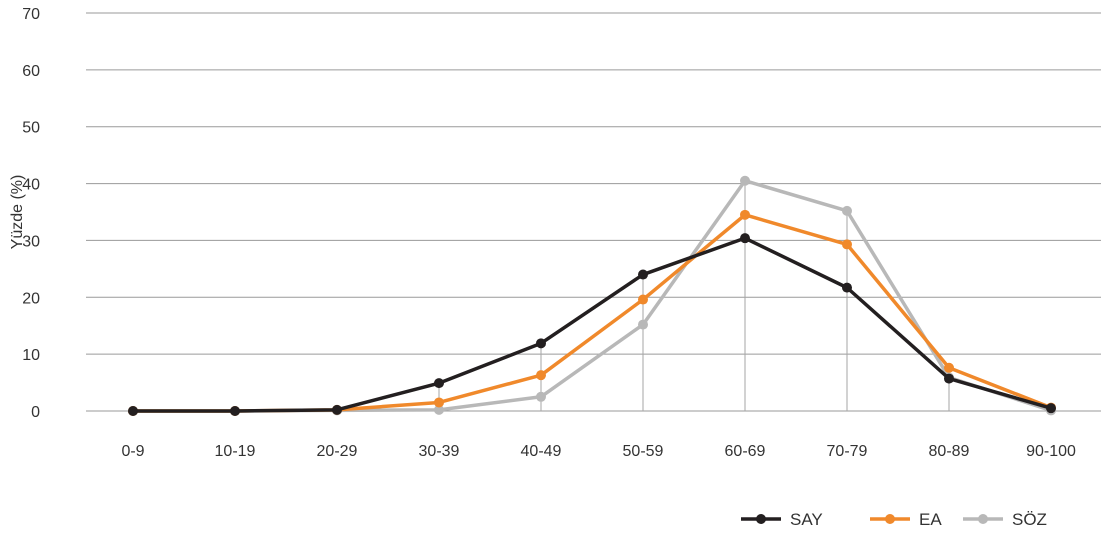 The width and height of the screenshot is (1114, 535). Describe the element at coordinates (337, 451) in the screenshot. I see `x-tick-label: 20-29` at that location.